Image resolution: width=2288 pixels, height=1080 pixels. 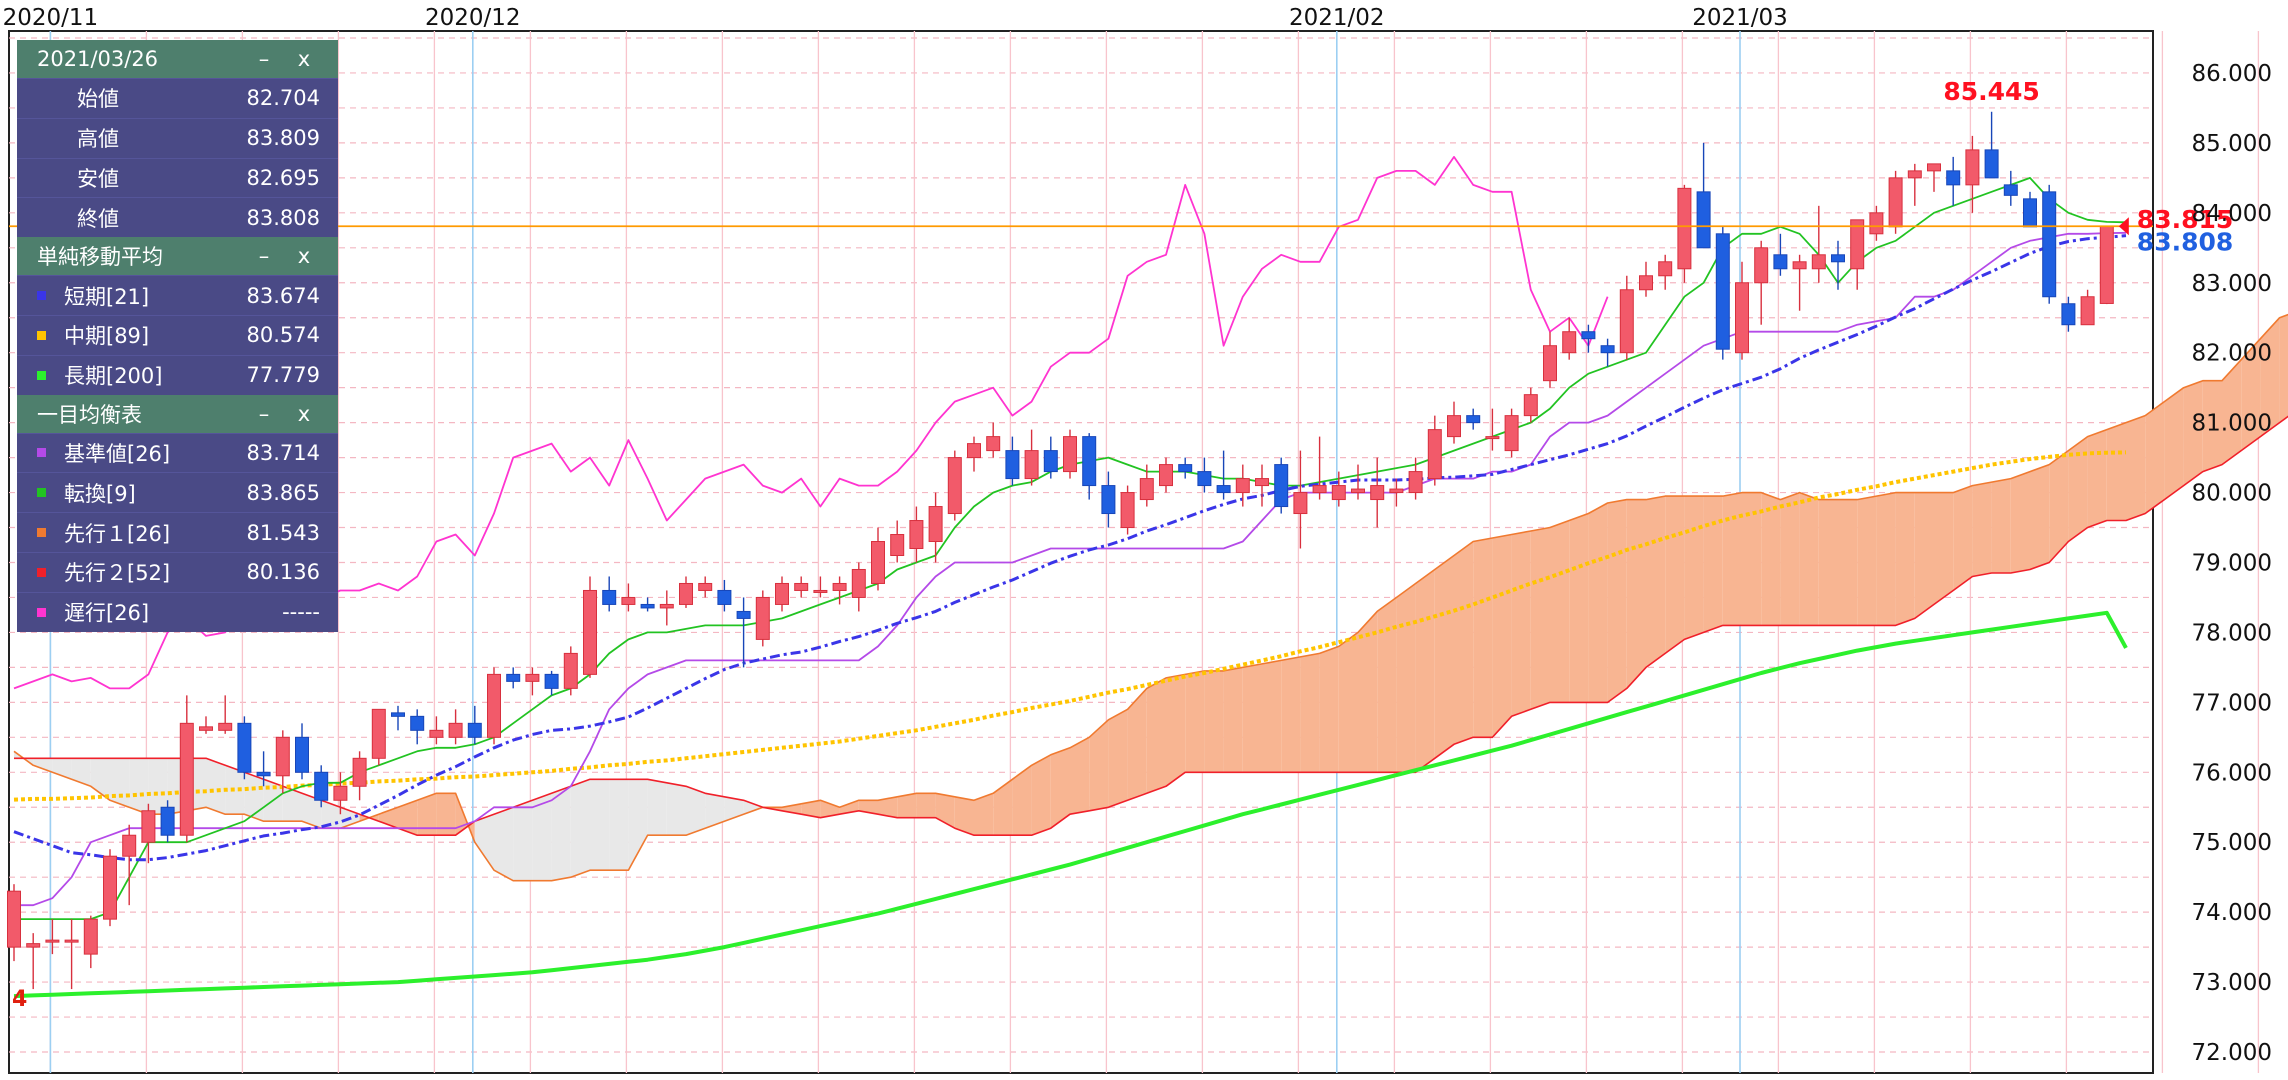 What do you see at coordinates (2232, 494) in the screenshot?
I see `y-tick-label: 80.000` at bounding box center [2232, 494].